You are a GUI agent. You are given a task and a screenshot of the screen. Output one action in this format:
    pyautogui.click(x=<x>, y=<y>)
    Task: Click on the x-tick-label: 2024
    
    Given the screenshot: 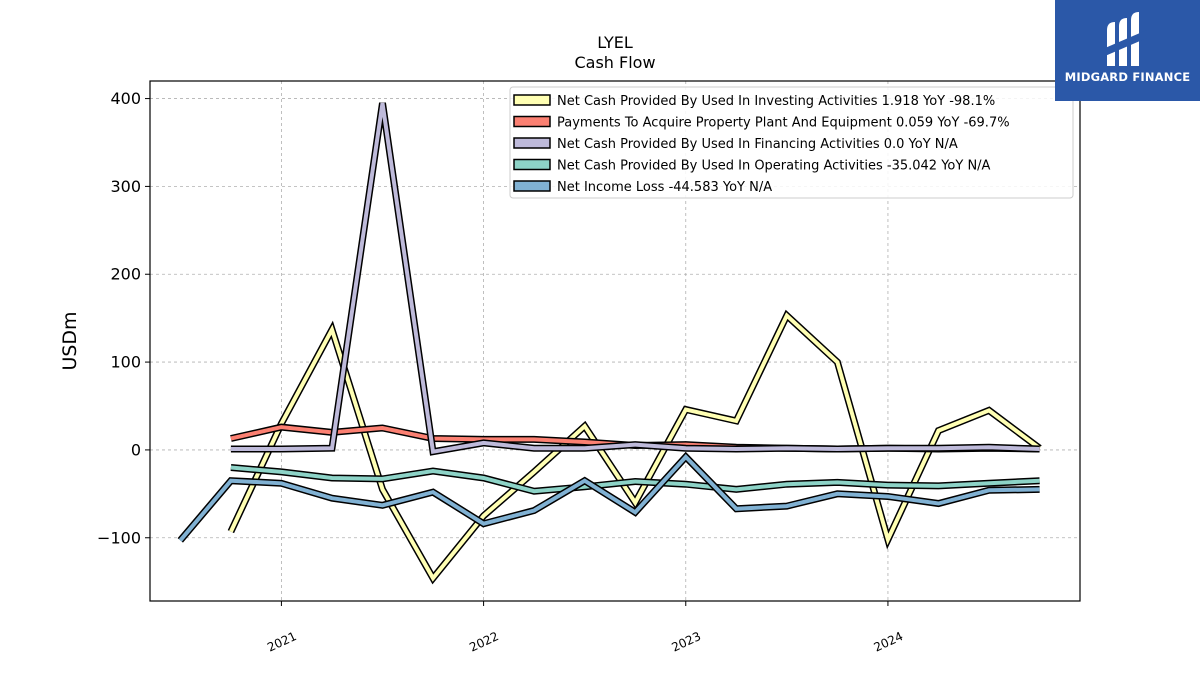 What is the action you would take?
    pyautogui.click(x=889, y=642)
    